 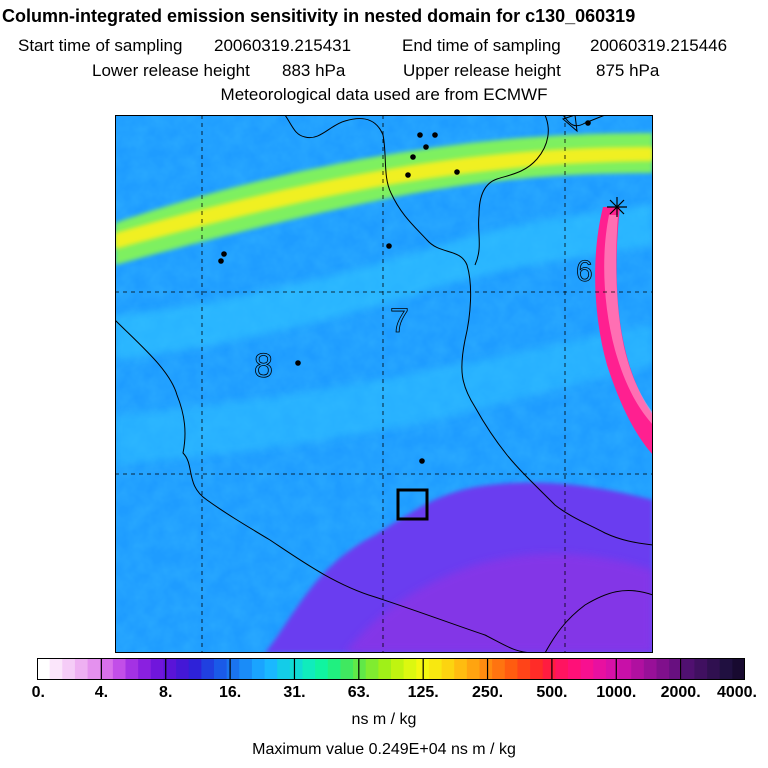 What do you see at coordinates (294, 692) in the screenshot?
I see `colorbar-tick-label: 31.` at bounding box center [294, 692].